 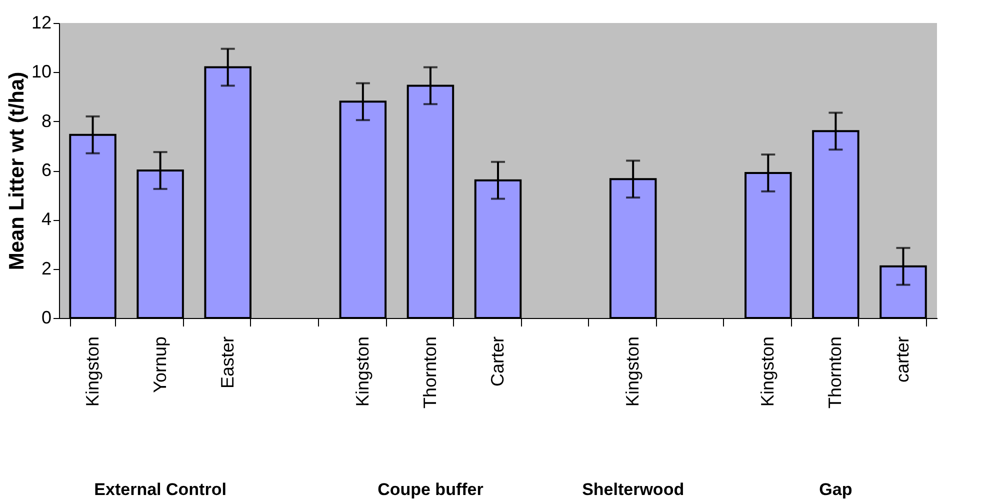 What do you see at coordinates (431, 489) in the screenshot?
I see `text: Coupe buffer` at bounding box center [431, 489].